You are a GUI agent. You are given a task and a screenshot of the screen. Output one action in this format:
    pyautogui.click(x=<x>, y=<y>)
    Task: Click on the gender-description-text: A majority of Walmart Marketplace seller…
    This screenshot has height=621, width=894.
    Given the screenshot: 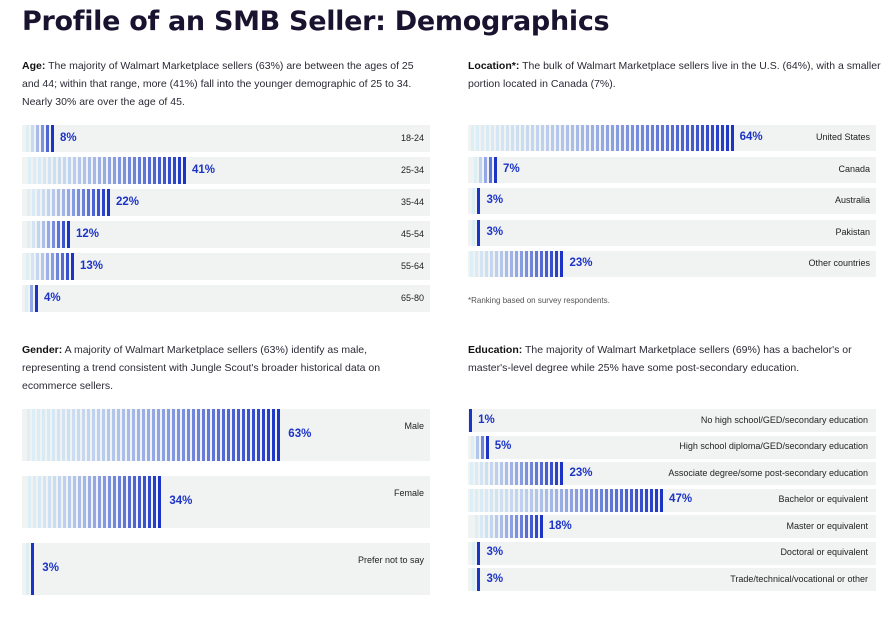 What is the action you would take?
    pyautogui.click(x=201, y=368)
    